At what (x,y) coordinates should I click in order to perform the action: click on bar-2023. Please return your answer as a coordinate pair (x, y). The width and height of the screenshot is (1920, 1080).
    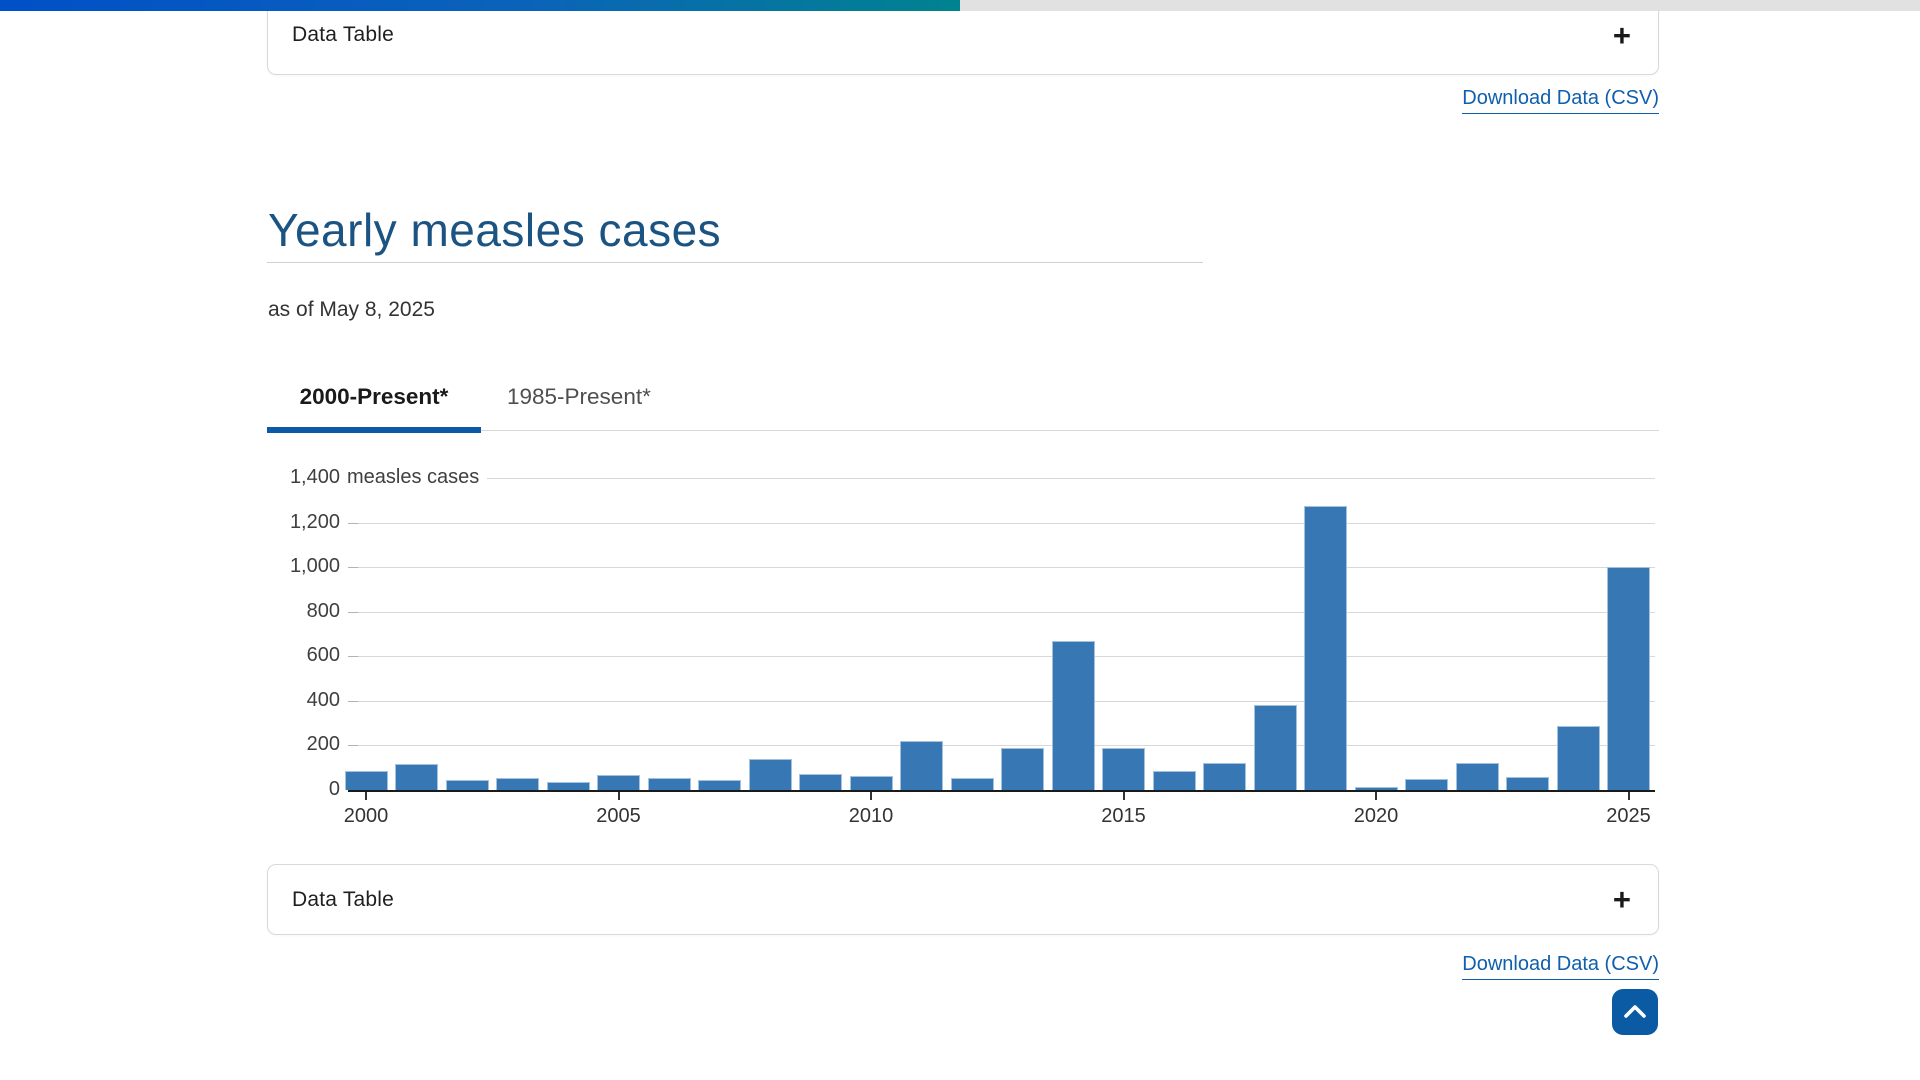
    Looking at the image, I should click on (1527, 783).